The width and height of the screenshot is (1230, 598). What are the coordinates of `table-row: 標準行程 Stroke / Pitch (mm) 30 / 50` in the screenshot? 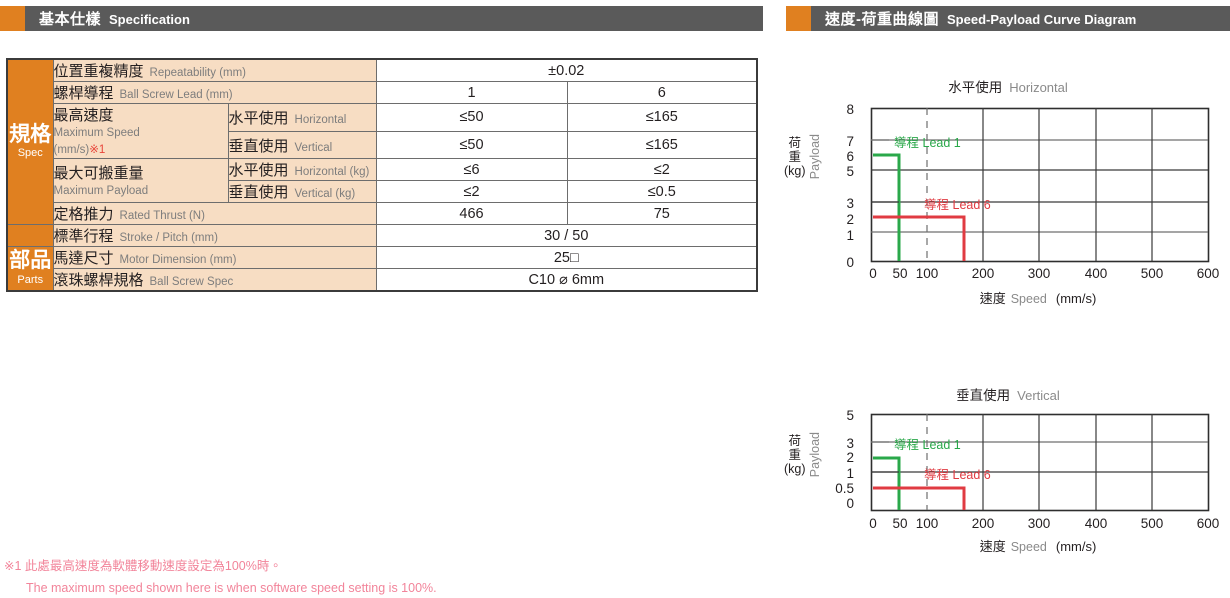 It's located at (382, 236).